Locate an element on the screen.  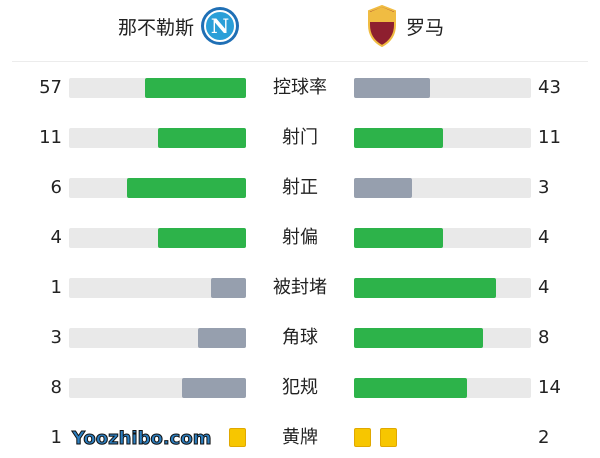
away-value: 11 is located at coordinates (549, 137).